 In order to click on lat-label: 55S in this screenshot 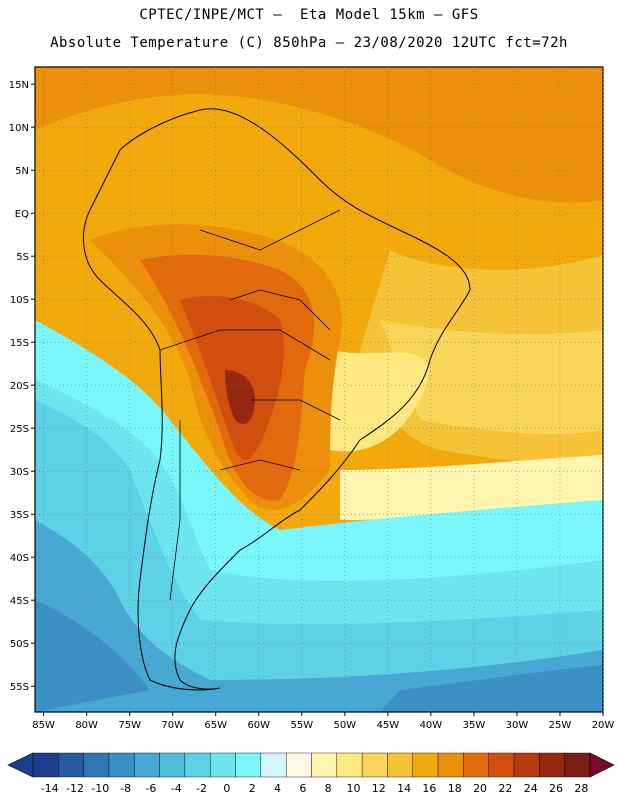, I will do `click(19, 687)`.